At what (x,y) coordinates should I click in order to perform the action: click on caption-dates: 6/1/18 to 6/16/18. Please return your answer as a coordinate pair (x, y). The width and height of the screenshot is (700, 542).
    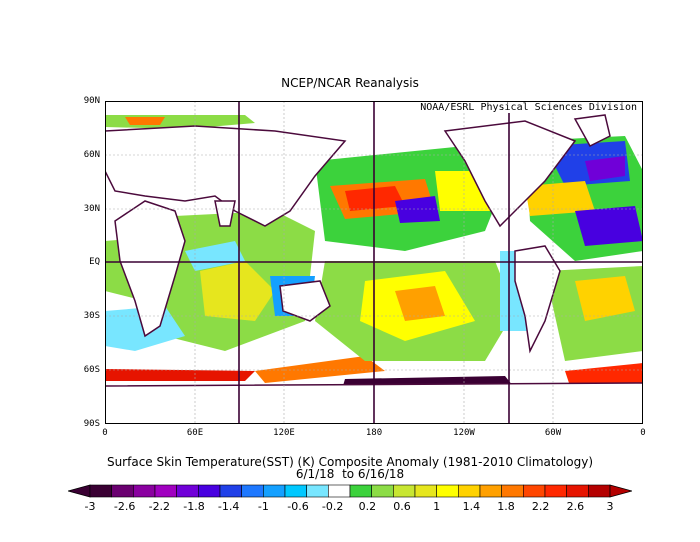
    Looking at the image, I should click on (350, 474).